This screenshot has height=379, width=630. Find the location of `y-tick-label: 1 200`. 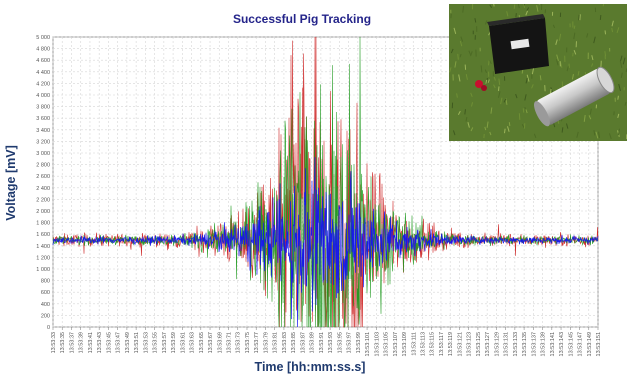

y-tick-label: 1 200 is located at coordinates (43, 258).